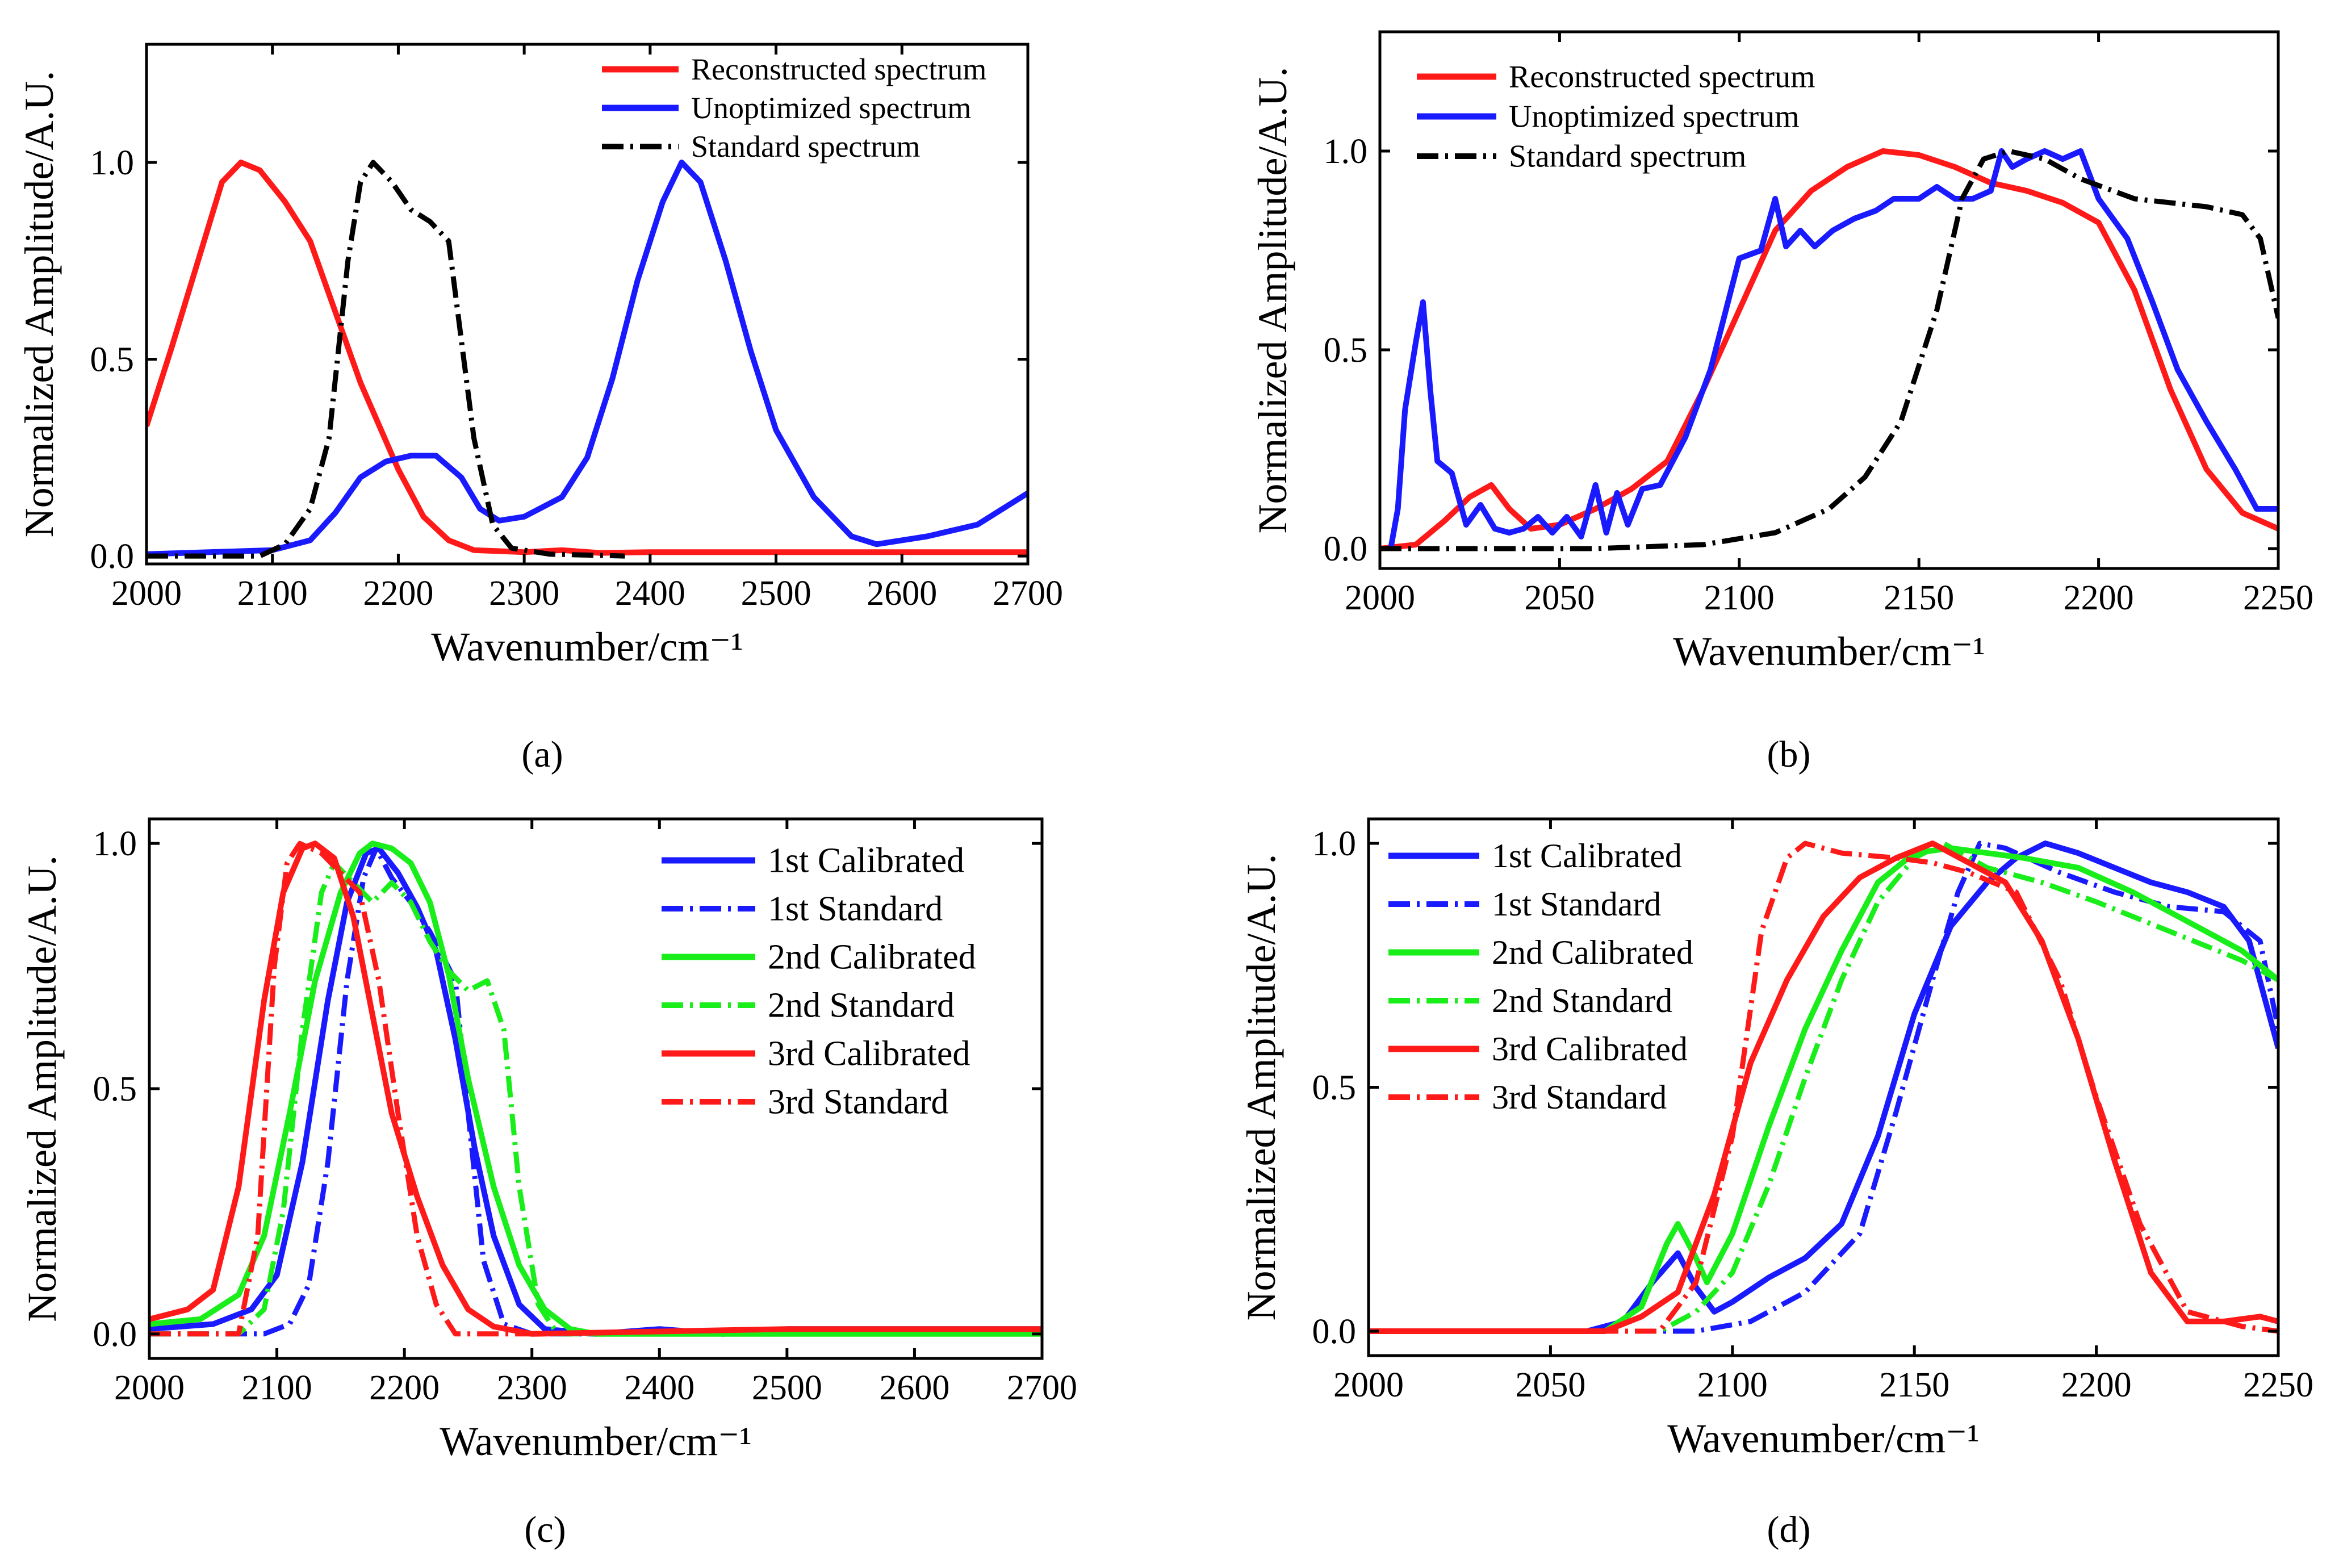 This screenshot has width=2343, height=1568. I want to click on series-line-2nd-calibrated, so click(1823, 1089).